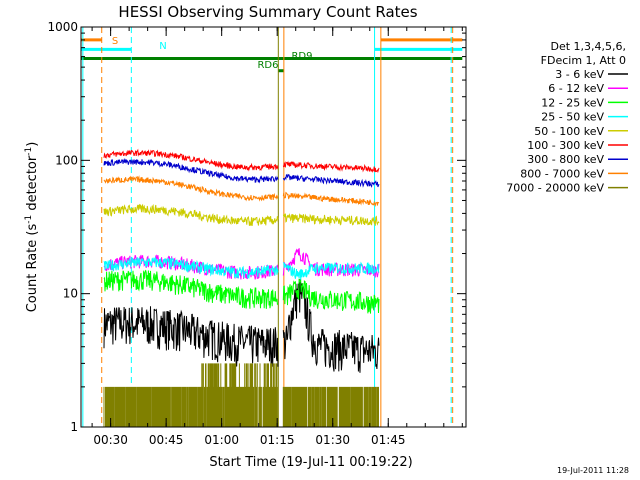 The image size is (640, 480). Describe the element at coordinates (70, 294) in the screenshot. I see `y-tick-label: 10` at that location.